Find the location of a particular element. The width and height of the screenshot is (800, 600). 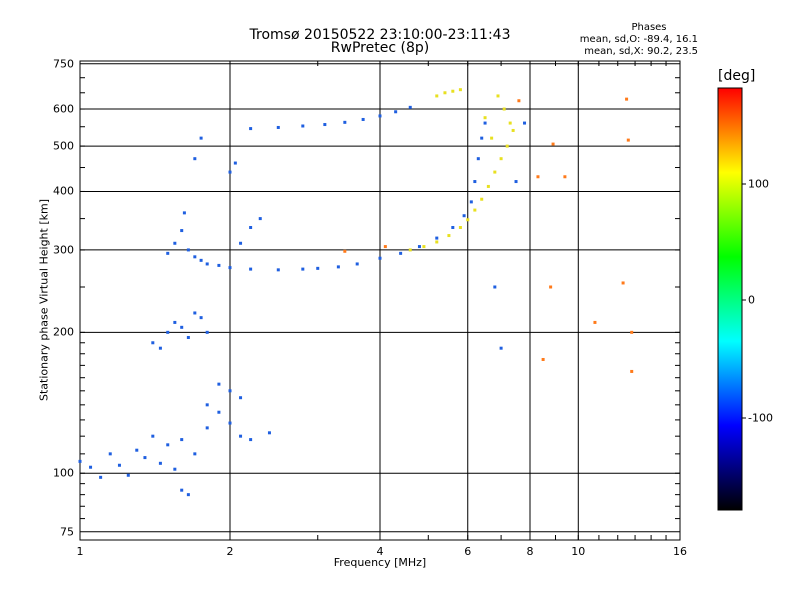

y-tick-label: 100 is located at coordinates (63, 473).